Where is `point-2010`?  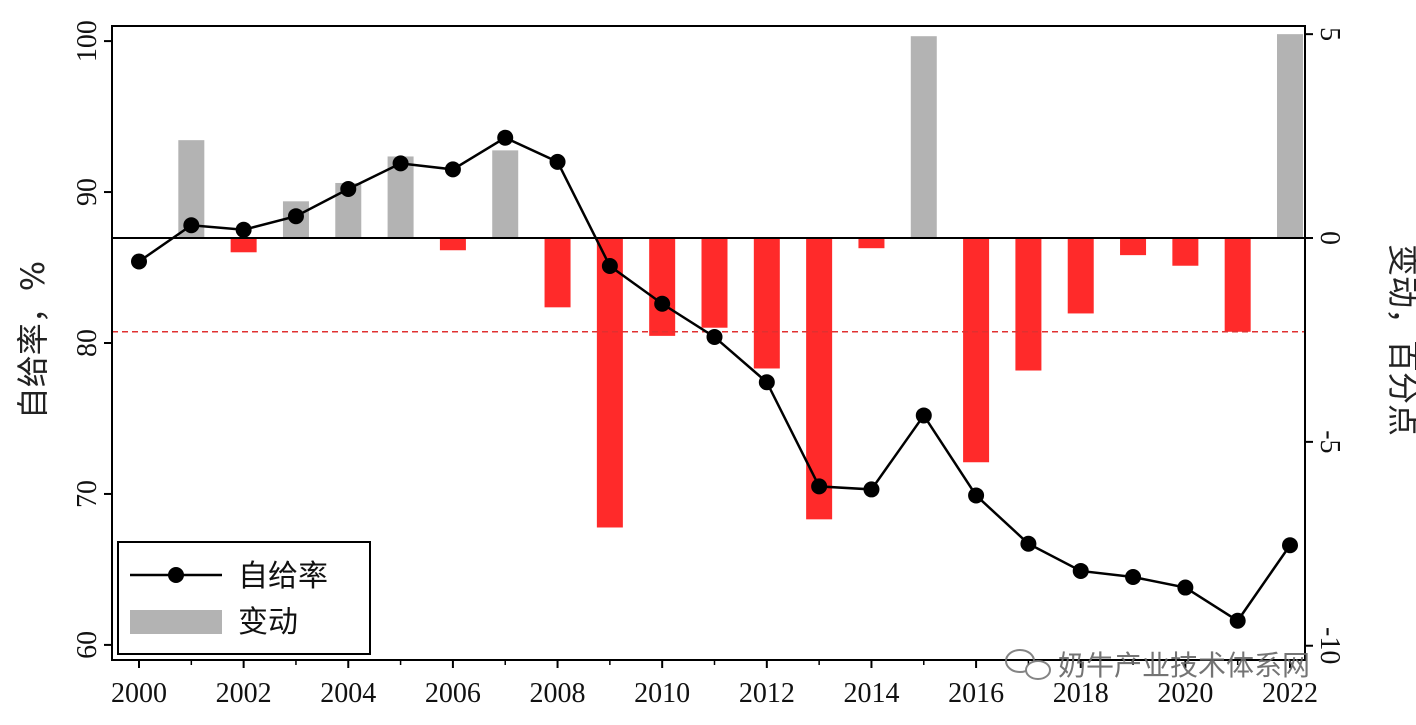 point-2010 is located at coordinates (662, 303).